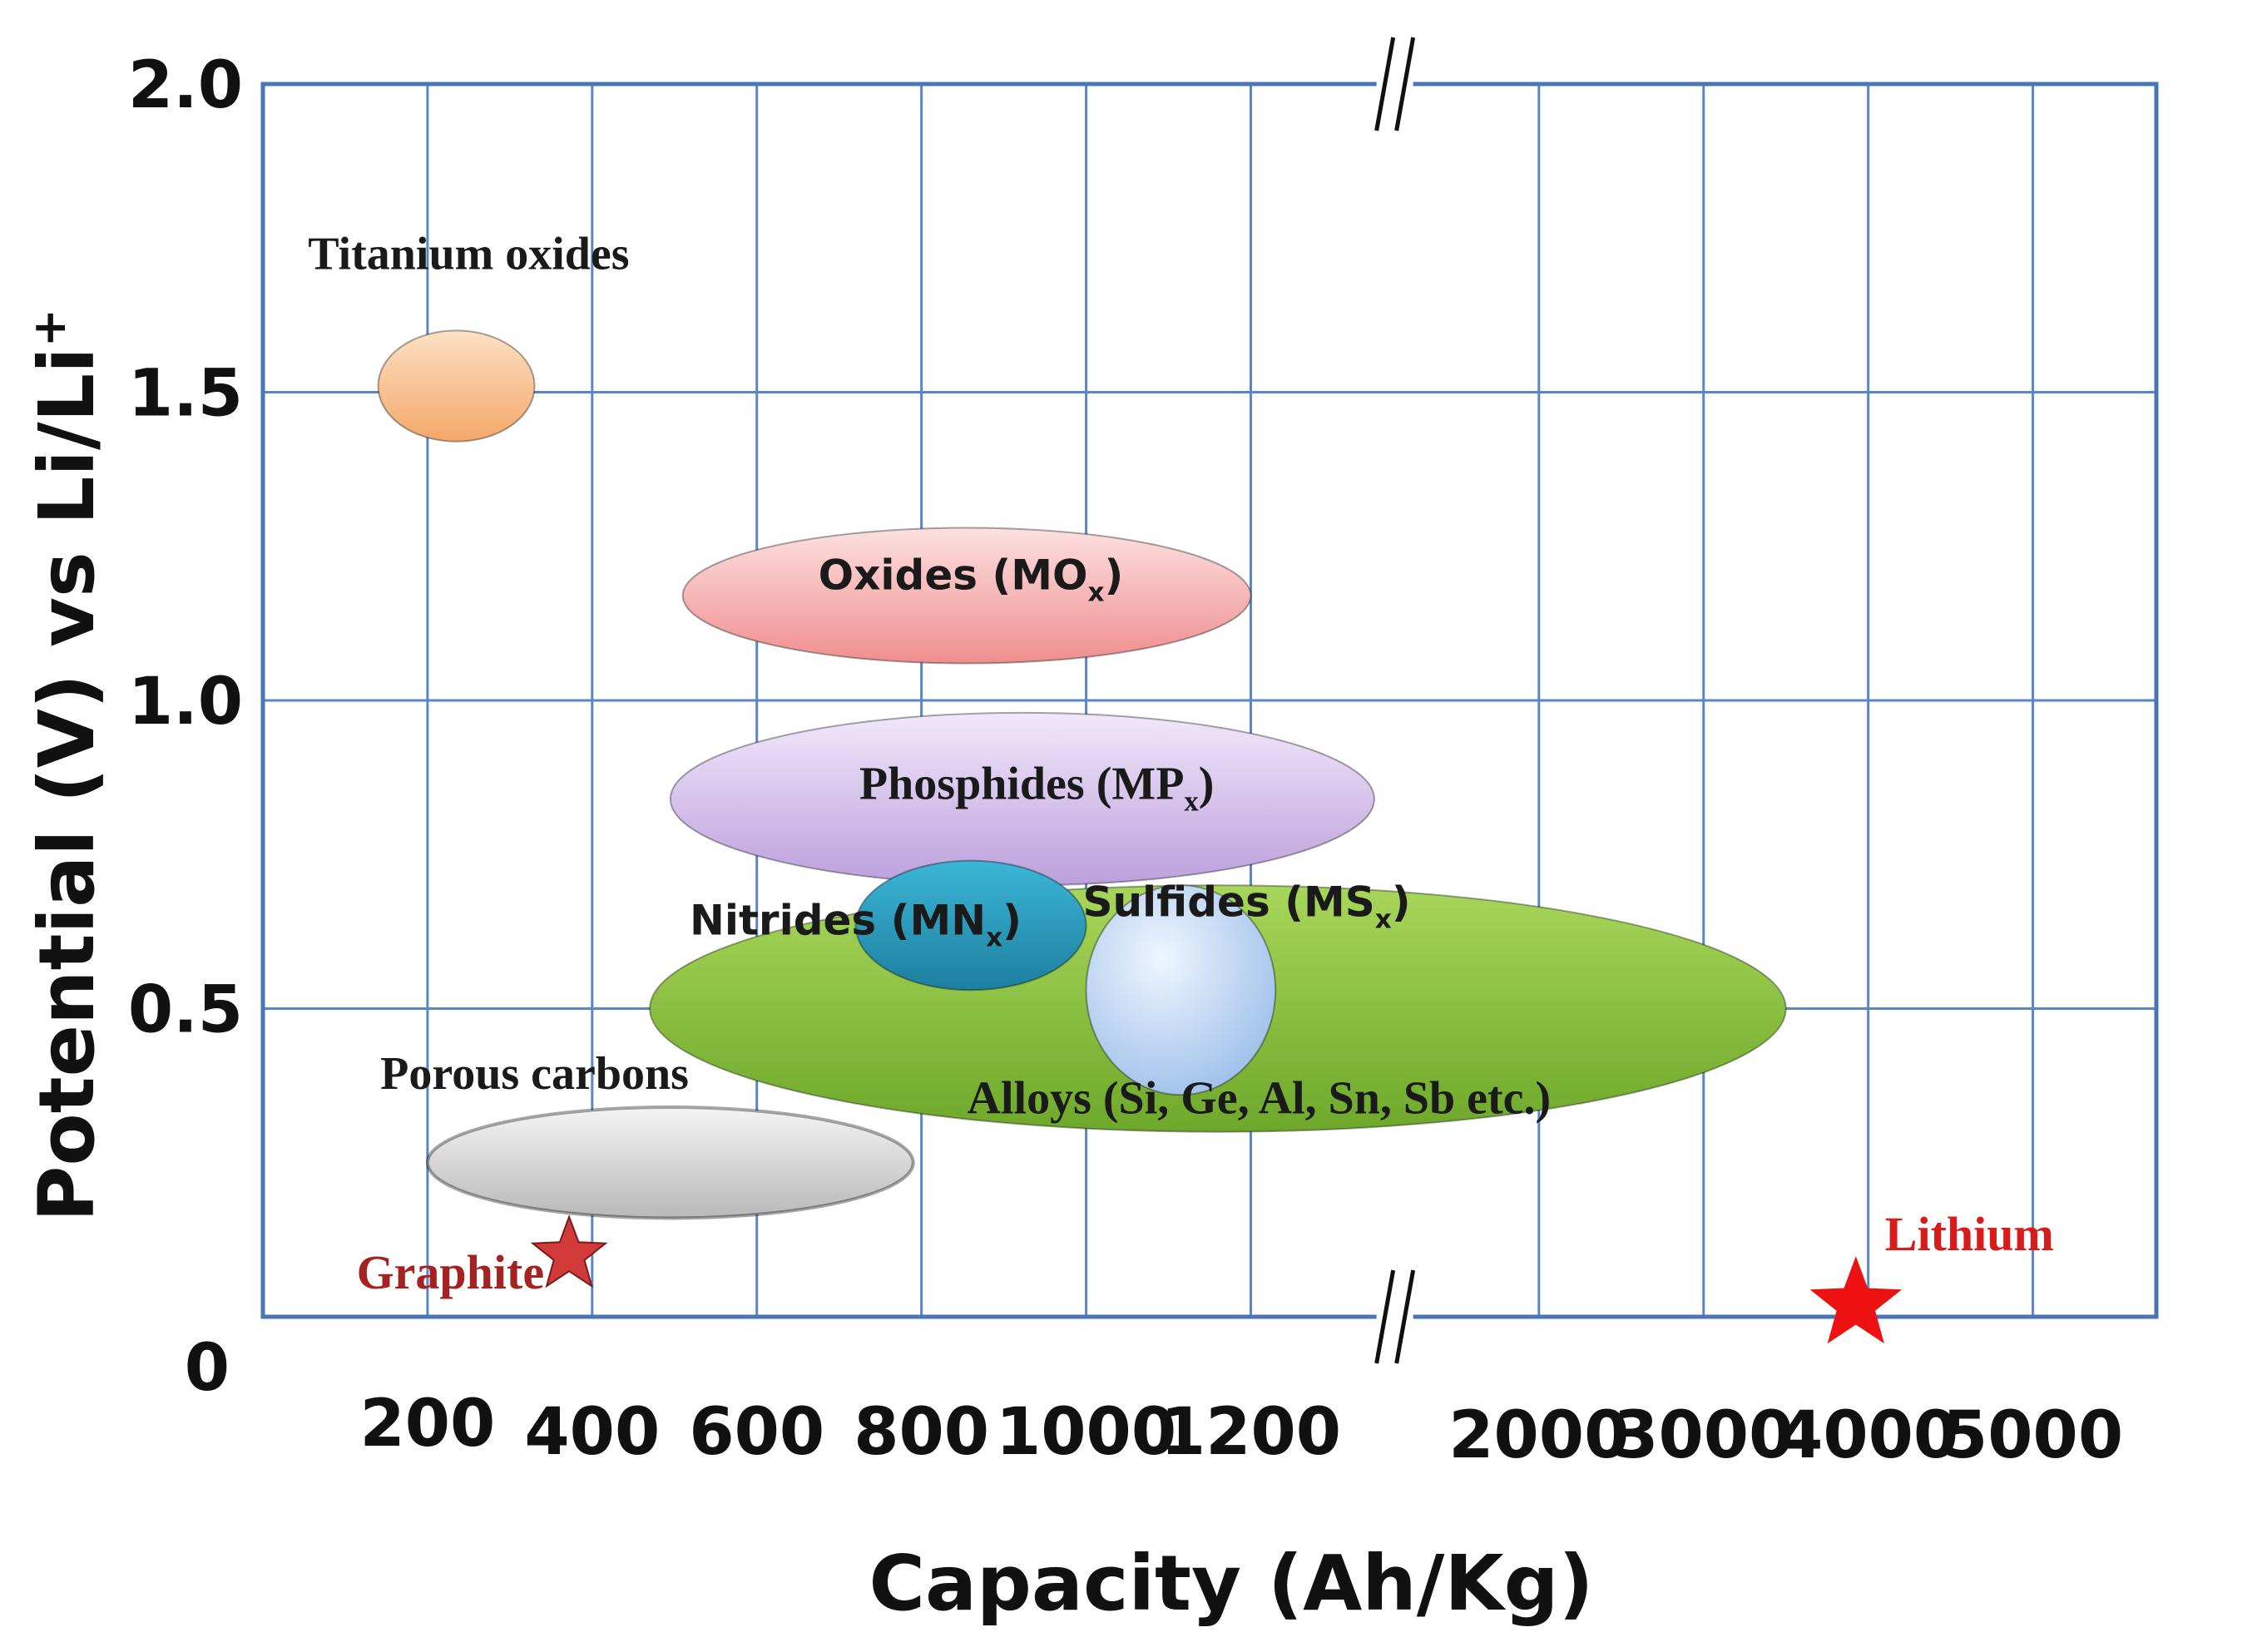 Image resolution: width=2262 pixels, height=1652 pixels. I want to click on y-axis-title: Potential (V) vs Li/Li+, so click(66, 765).